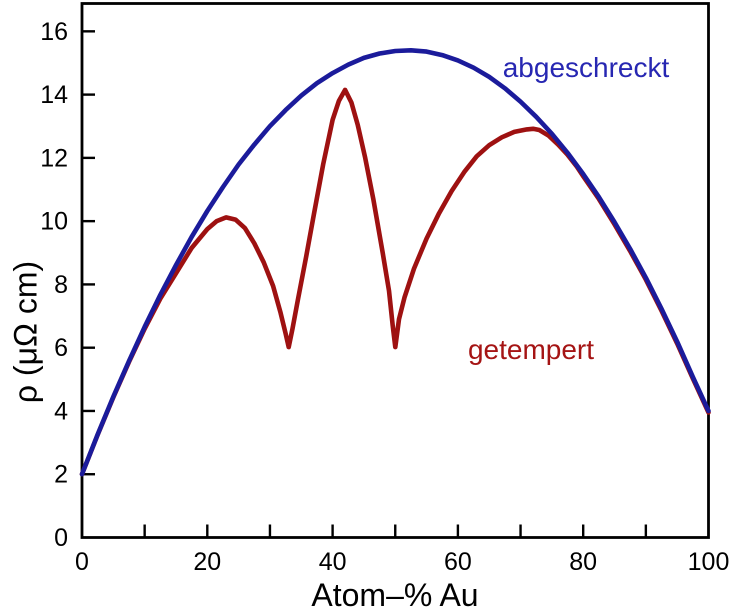 The width and height of the screenshot is (735, 616). Describe the element at coordinates (61, 285) in the screenshot. I see `y-tick-label: 8` at that location.